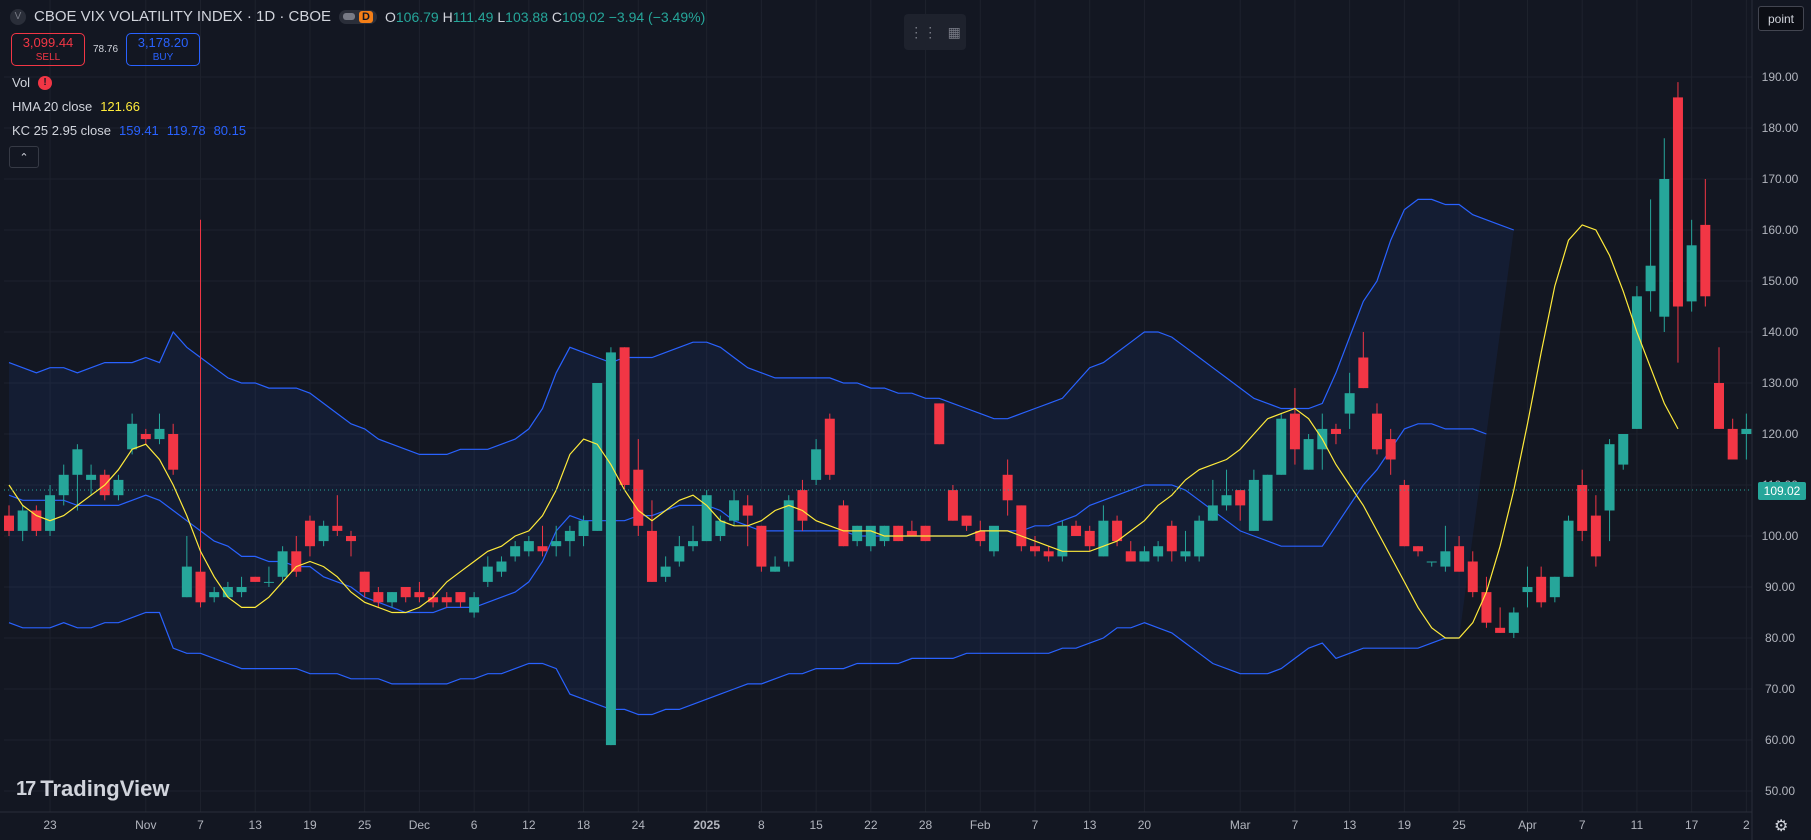  I want to click on buy-button: 3,178.20 BUY, so click(163, 49).